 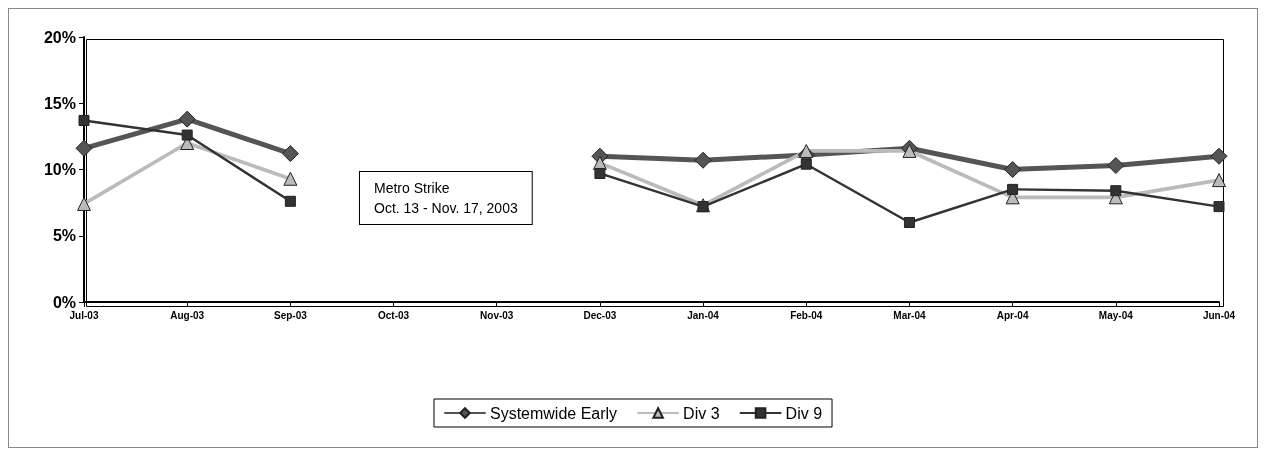 What do you see at coordinates (1012, 315) in the screenshot?
I see `x-tick-label: Apr-04` at bounding box center [1012, 315].